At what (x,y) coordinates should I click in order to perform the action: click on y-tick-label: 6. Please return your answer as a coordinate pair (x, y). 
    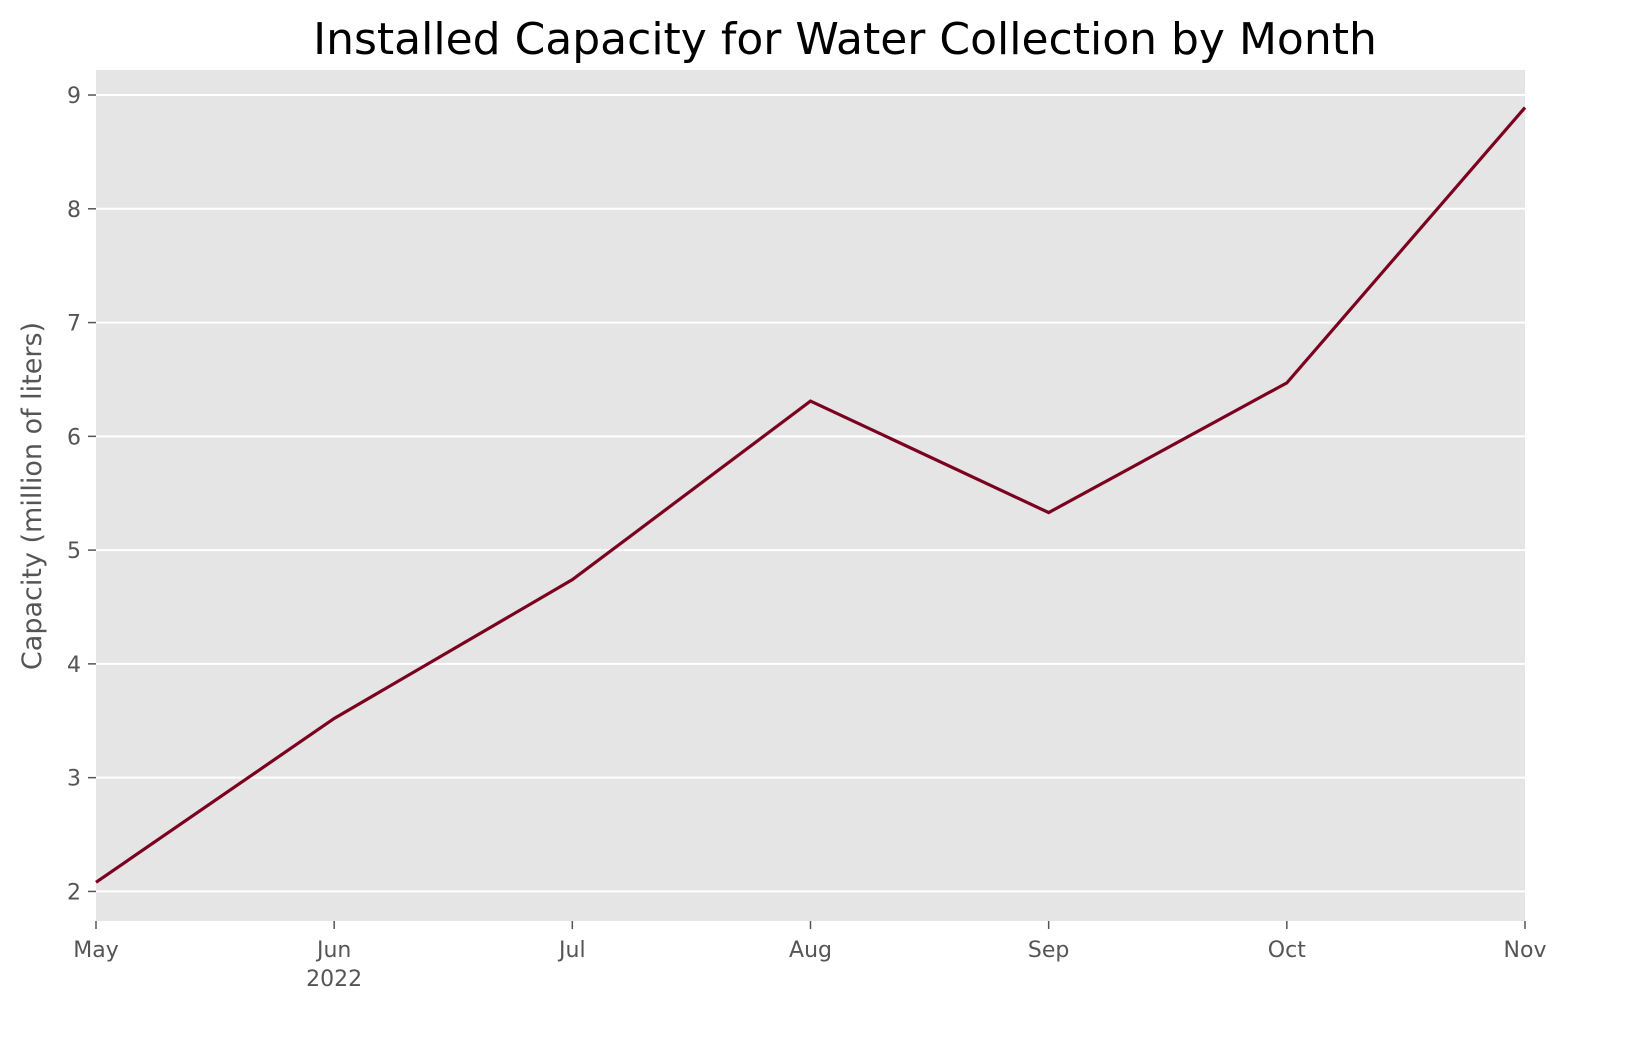
    Looking at the image, I should click on (74, 437).